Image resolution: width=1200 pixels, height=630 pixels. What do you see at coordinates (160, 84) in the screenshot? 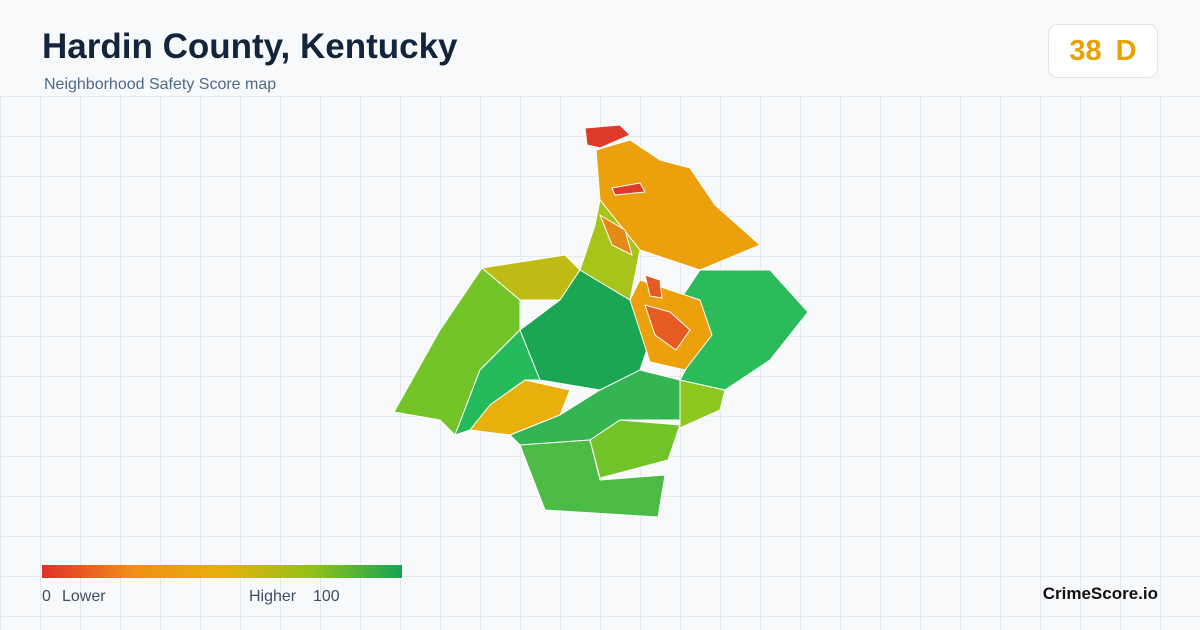
I see `subtitle: Neighborhood Safety Score map` at bounding box center [160, 84].